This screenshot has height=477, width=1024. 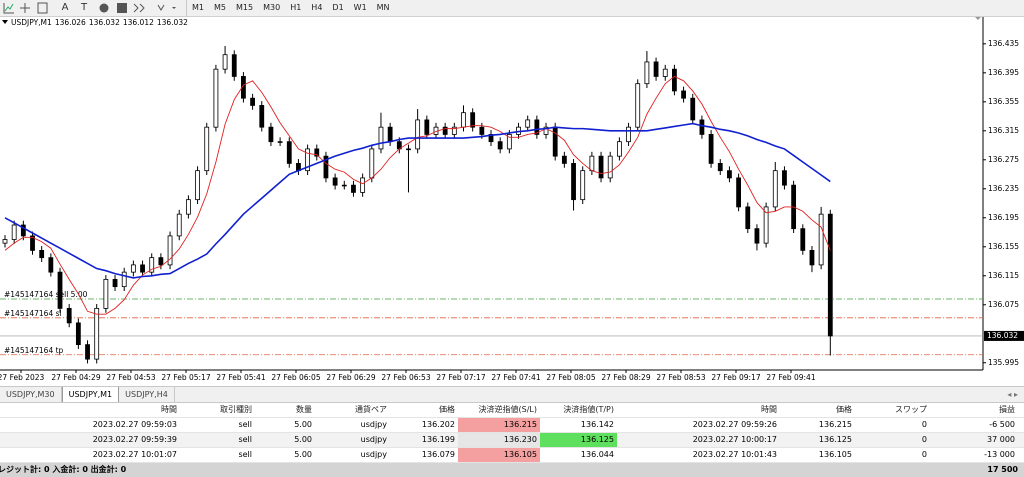 I want to click on header-cell: 決済指値(T/P), so click(x=588, y=409).